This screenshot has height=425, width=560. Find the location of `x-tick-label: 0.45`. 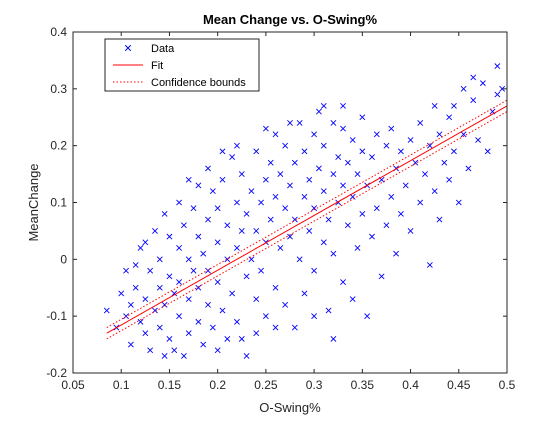

x-tick-label: 0.45 is located at coordinates (459, 385).